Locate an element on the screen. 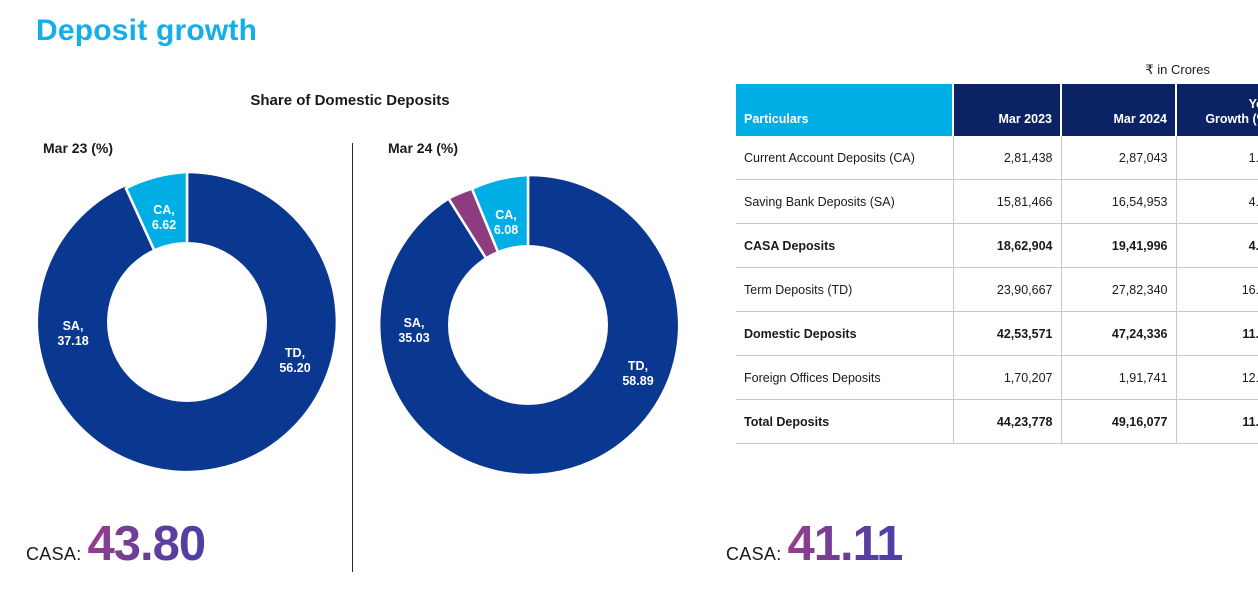 Image resolution: width=1258 pixels, height=598 pixels. column-header-yoy-line1: YoY is located at coordinates (1253, 103).